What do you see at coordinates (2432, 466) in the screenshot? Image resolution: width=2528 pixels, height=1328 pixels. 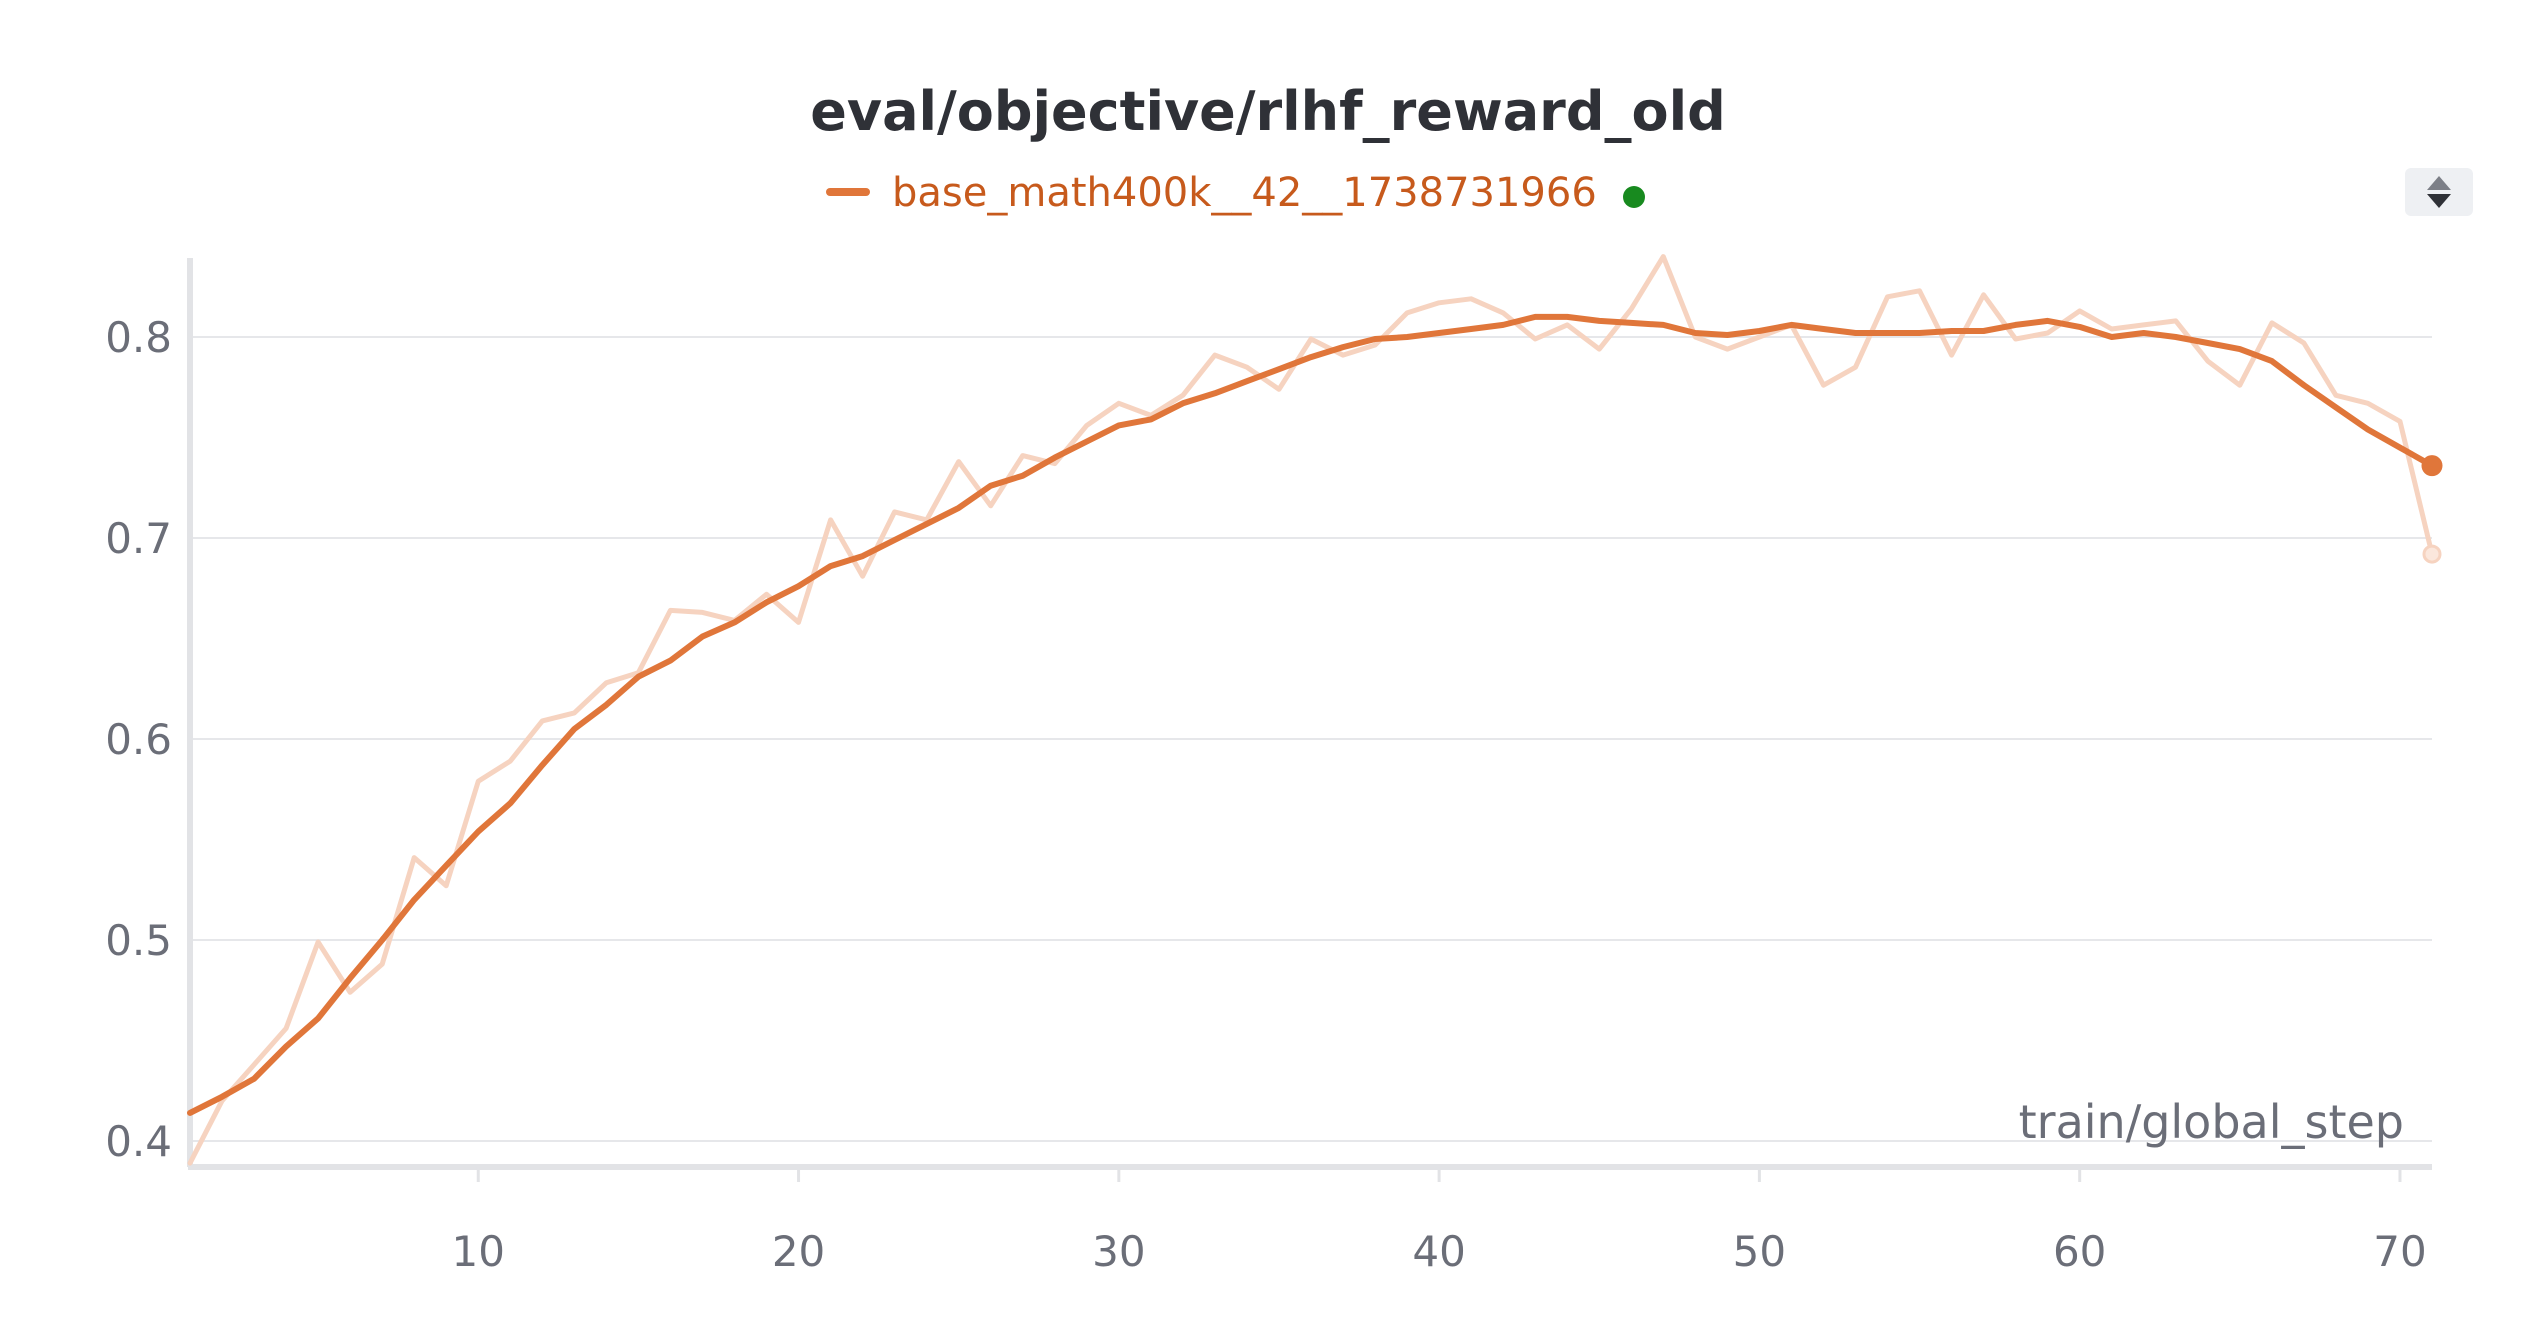 I see `smoothed-series-end-point` at bounding box center [2432, 466].